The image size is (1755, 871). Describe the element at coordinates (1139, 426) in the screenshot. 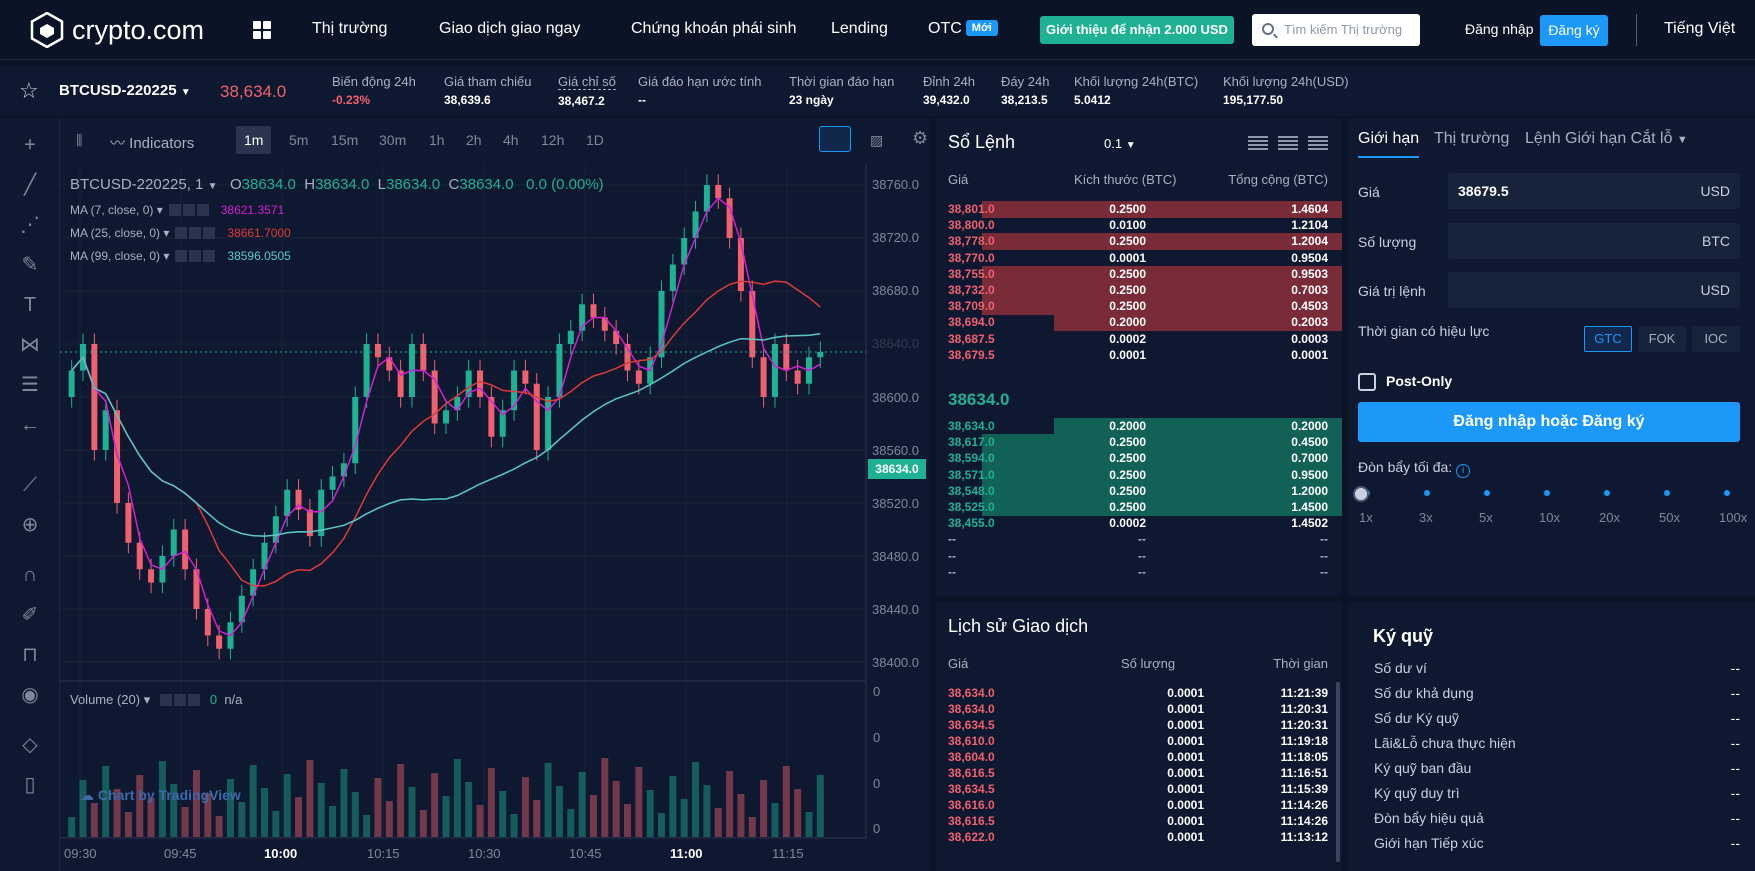

I see `bid-row: 38,634.0 0.2000 0.2000` at that location.